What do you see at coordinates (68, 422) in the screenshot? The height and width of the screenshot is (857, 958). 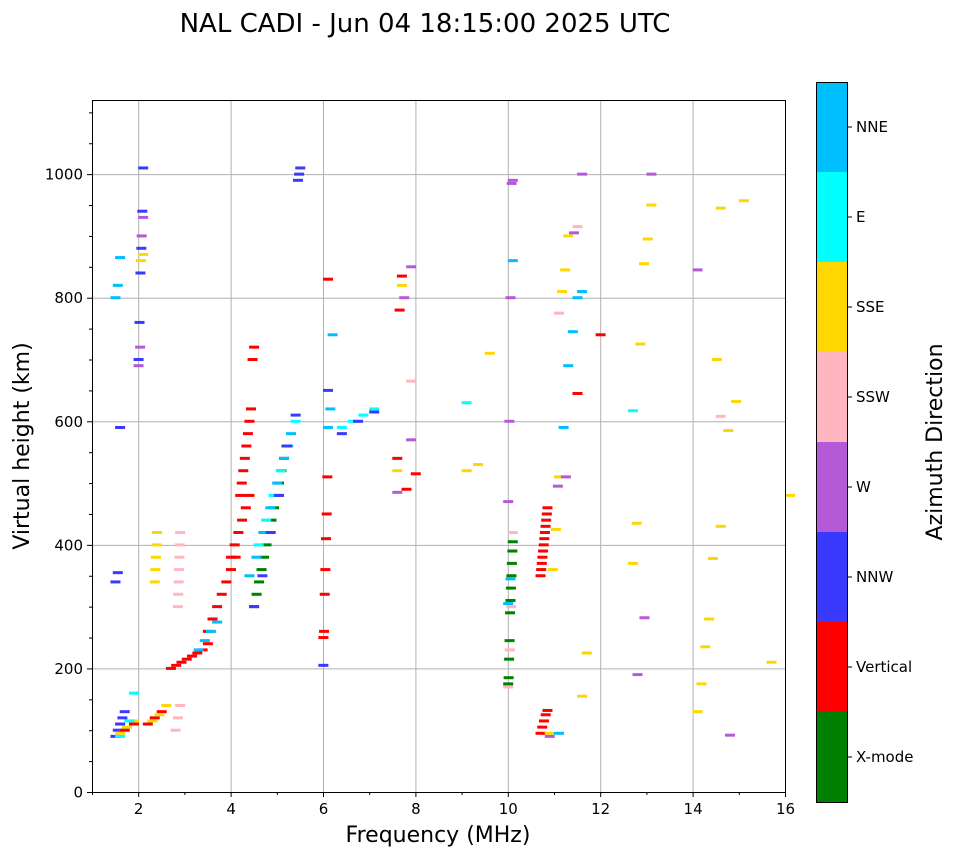 I see `y-tick-label: 600` at bounding box center [68, 422].